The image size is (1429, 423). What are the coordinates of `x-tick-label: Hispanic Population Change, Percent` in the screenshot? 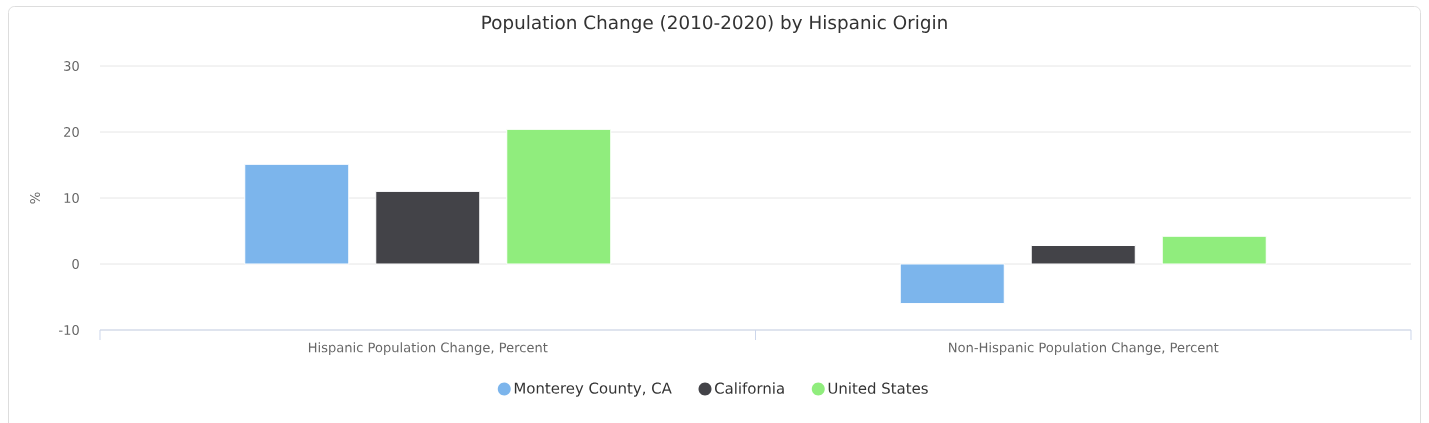 It's located at (428, 348).